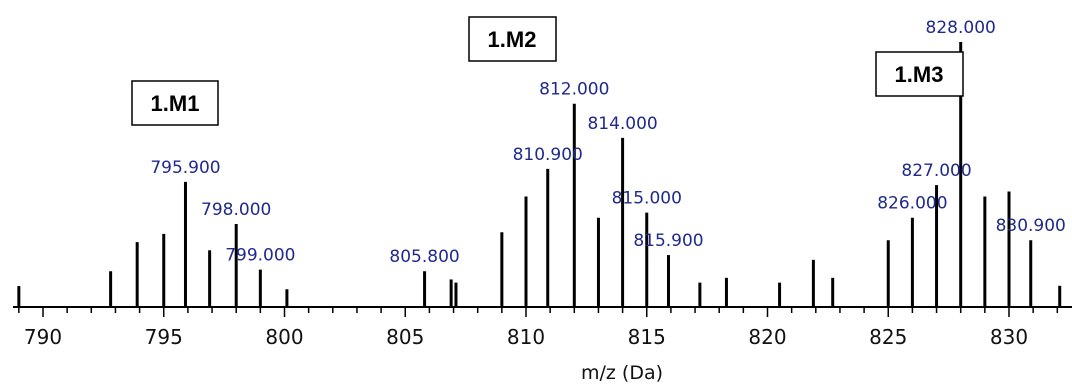  Describe the element at coordinates (284, 337) in the screenshot. I see `x-tick-label-2: 800` at that location.